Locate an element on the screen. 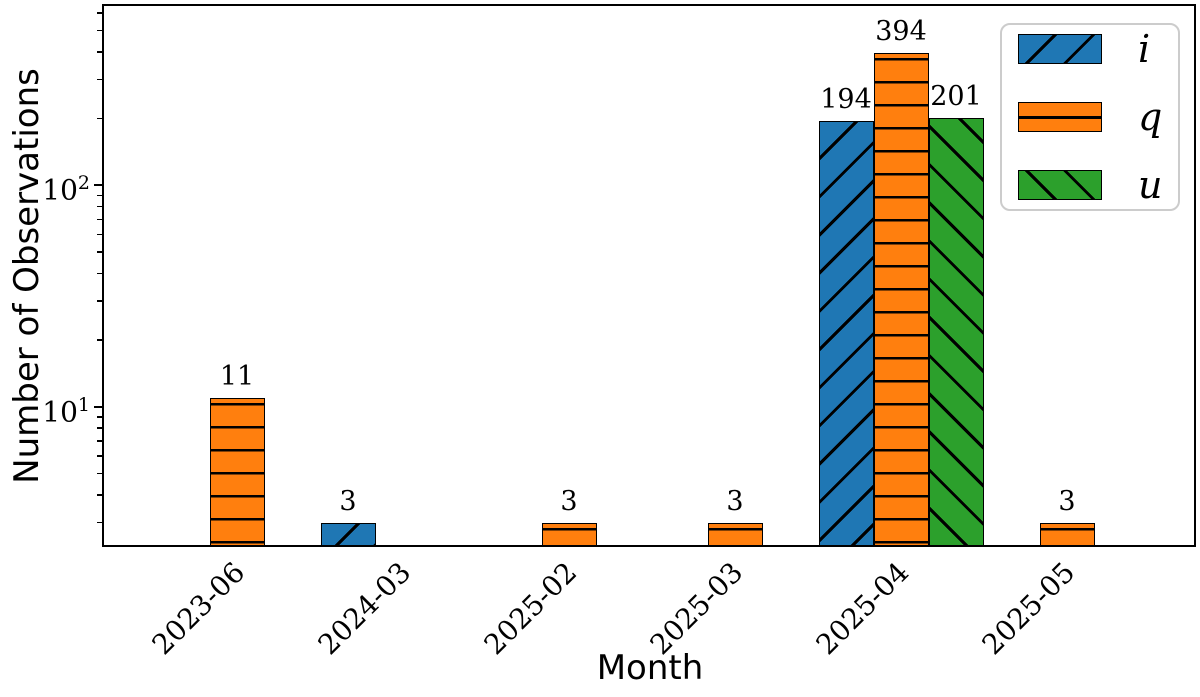 The image size is (1200, 697). legend-row-i: i is located at coordinates (1090, 49).